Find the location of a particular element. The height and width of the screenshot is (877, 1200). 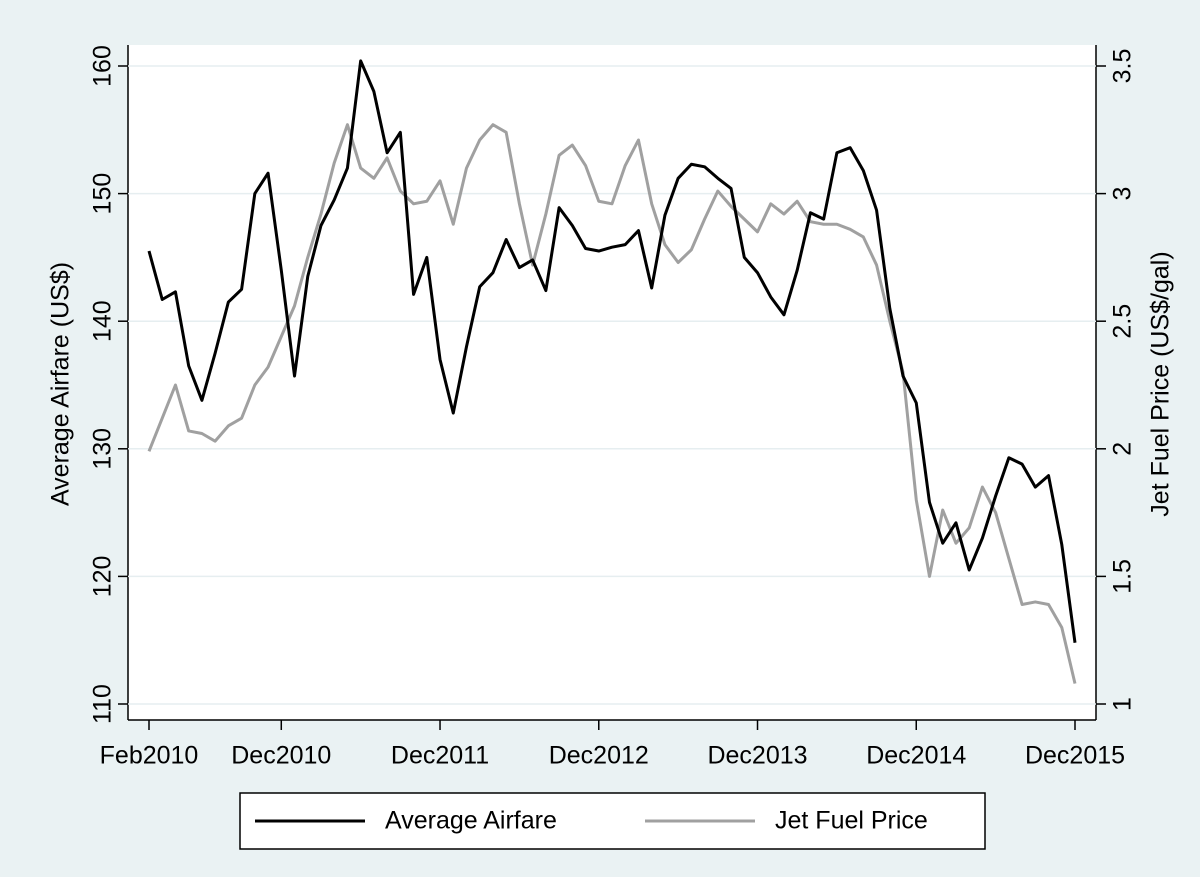

x-tick-label: Dec2013 is located at coordinates (757, 756).